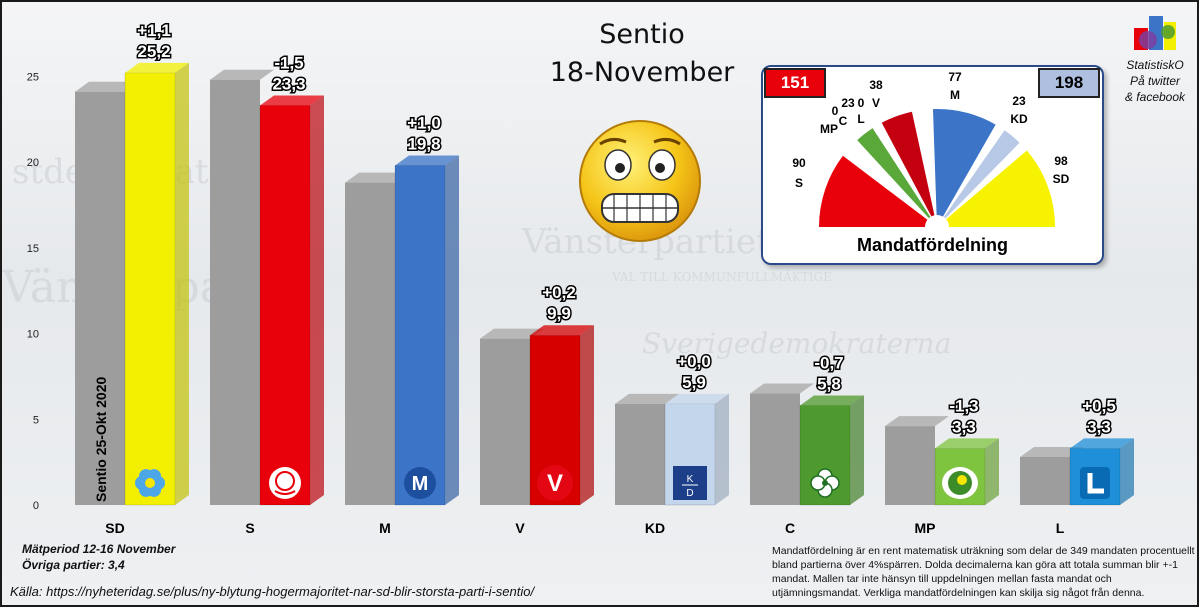  I want to click on left-block-seats: 151, so click(795, 83).